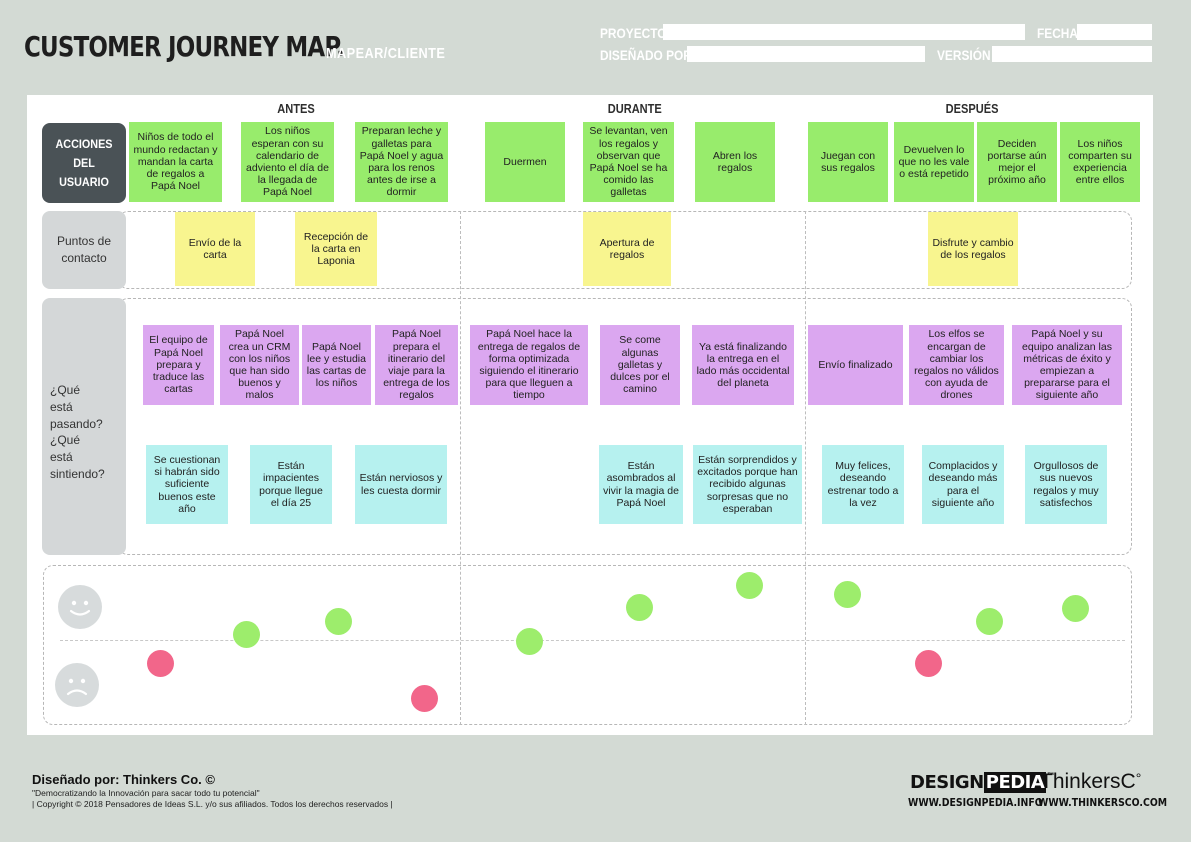  Describe the element at coordinates (982, 782) in the screenshot. I see `designpedia-logo: DESIGN PEDIA ™` at that location.